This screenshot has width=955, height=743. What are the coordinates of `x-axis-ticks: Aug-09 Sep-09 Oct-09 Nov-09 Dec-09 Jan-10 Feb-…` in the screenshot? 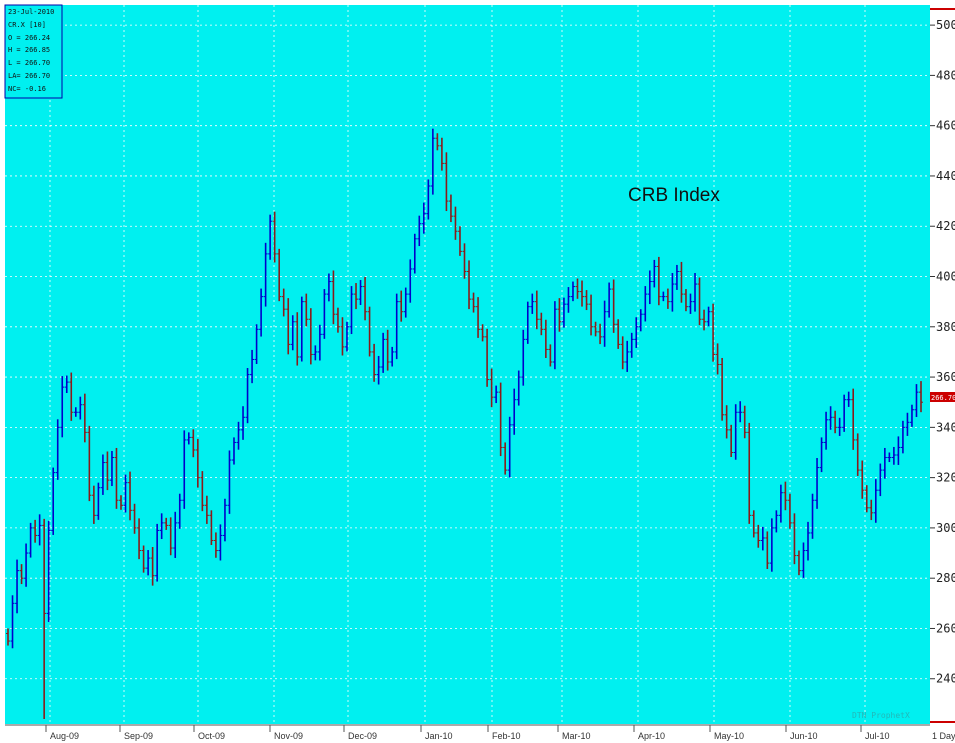 It's located at (500, 733).